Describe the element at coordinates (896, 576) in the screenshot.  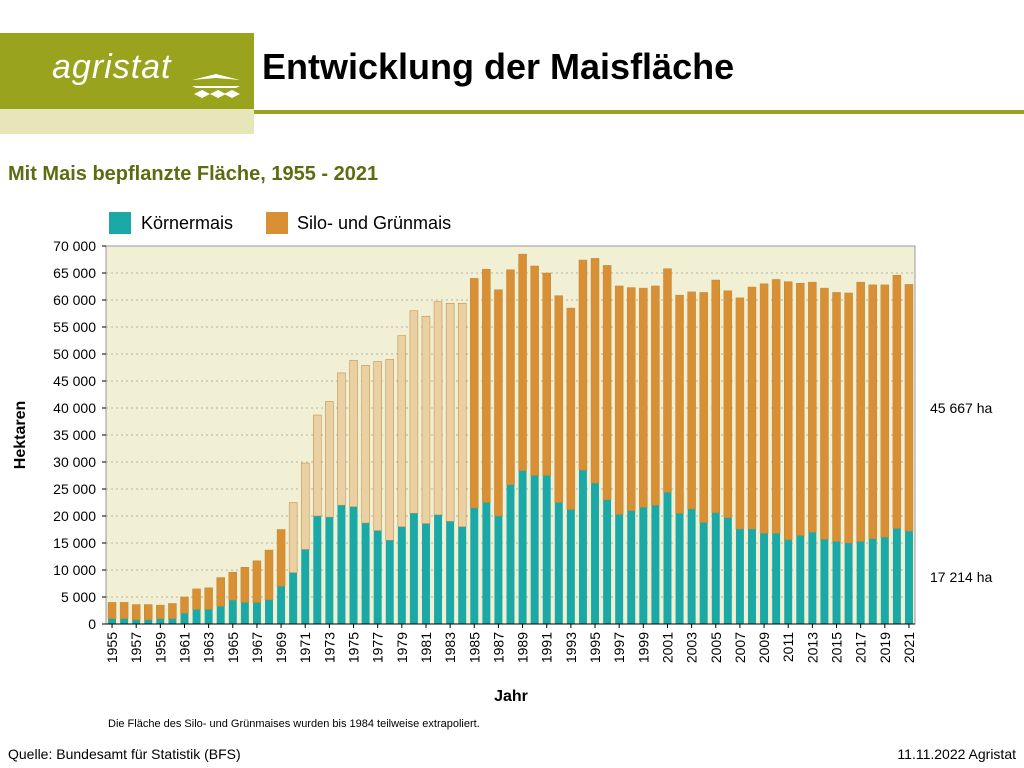
I see `bar-koernermais-2020` at that location.